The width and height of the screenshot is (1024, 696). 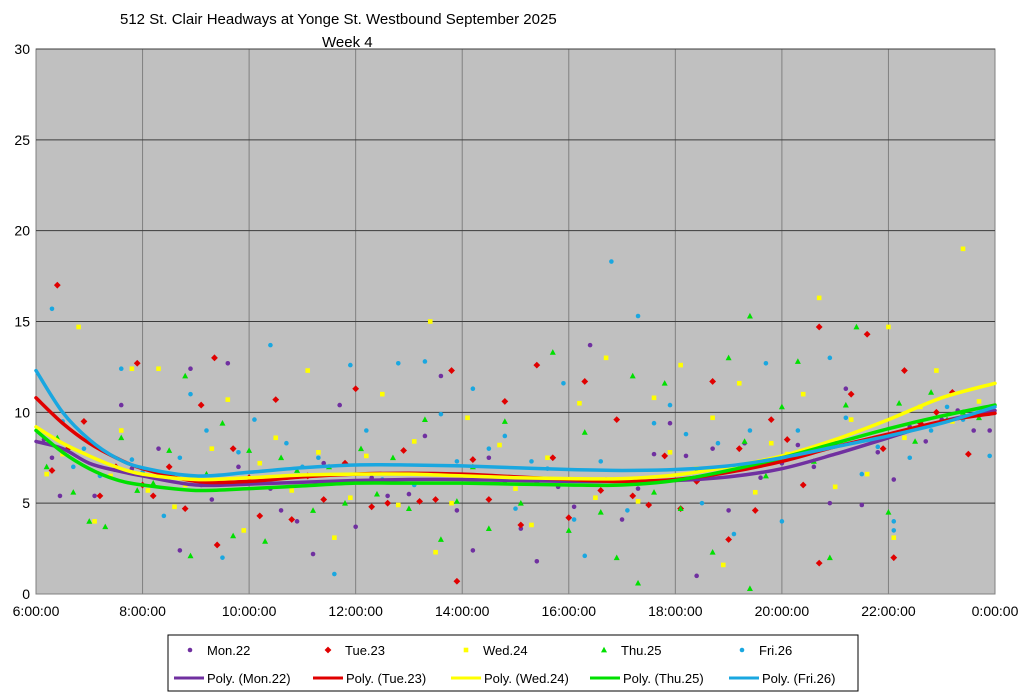 What do you see at coordinates (569, 611) in the screenshot?
I see `x-tick-label: 16:00:00` at bounding box center [569, 611].